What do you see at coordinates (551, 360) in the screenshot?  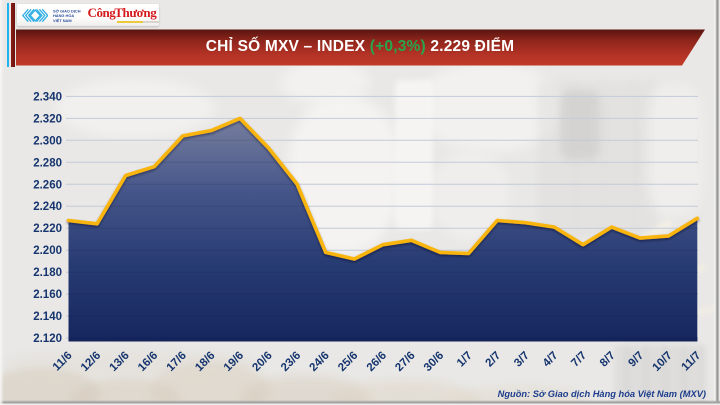 I see `svg-text: 4/7` at bounding box center [551, 360].